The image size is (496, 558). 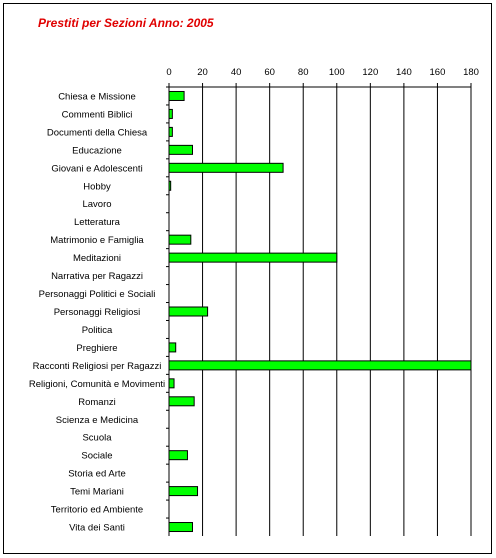 What do you see at coordinates (97, 276) in the screenshot?
I see `category-label: Narrativa per Ragazzi` at bounding box center [97, 276].